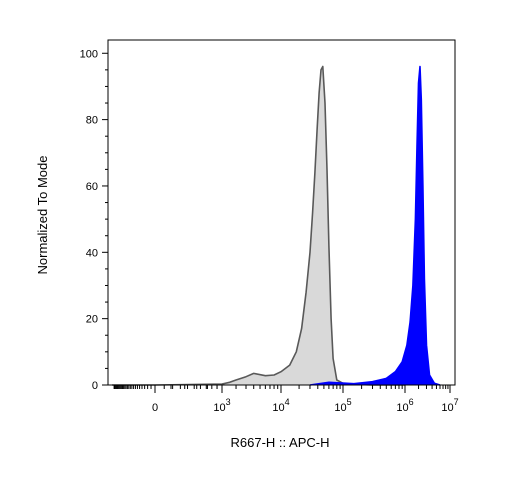 This screenshot has width=517, height=477. What do you see at coordinates (280, 442) in the screenshot?
I see `x-axis-title: R667-H :: APC-H` at bounding box center [280, 442].